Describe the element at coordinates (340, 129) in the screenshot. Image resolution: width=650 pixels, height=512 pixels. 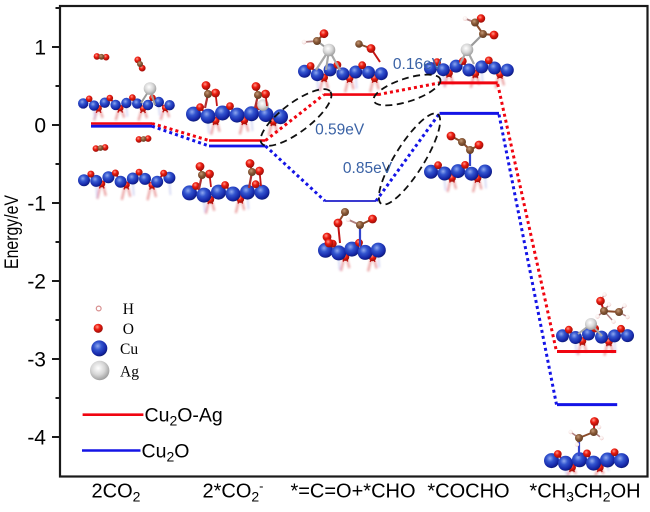
I see `svg-text: 0.59eV` at that location.